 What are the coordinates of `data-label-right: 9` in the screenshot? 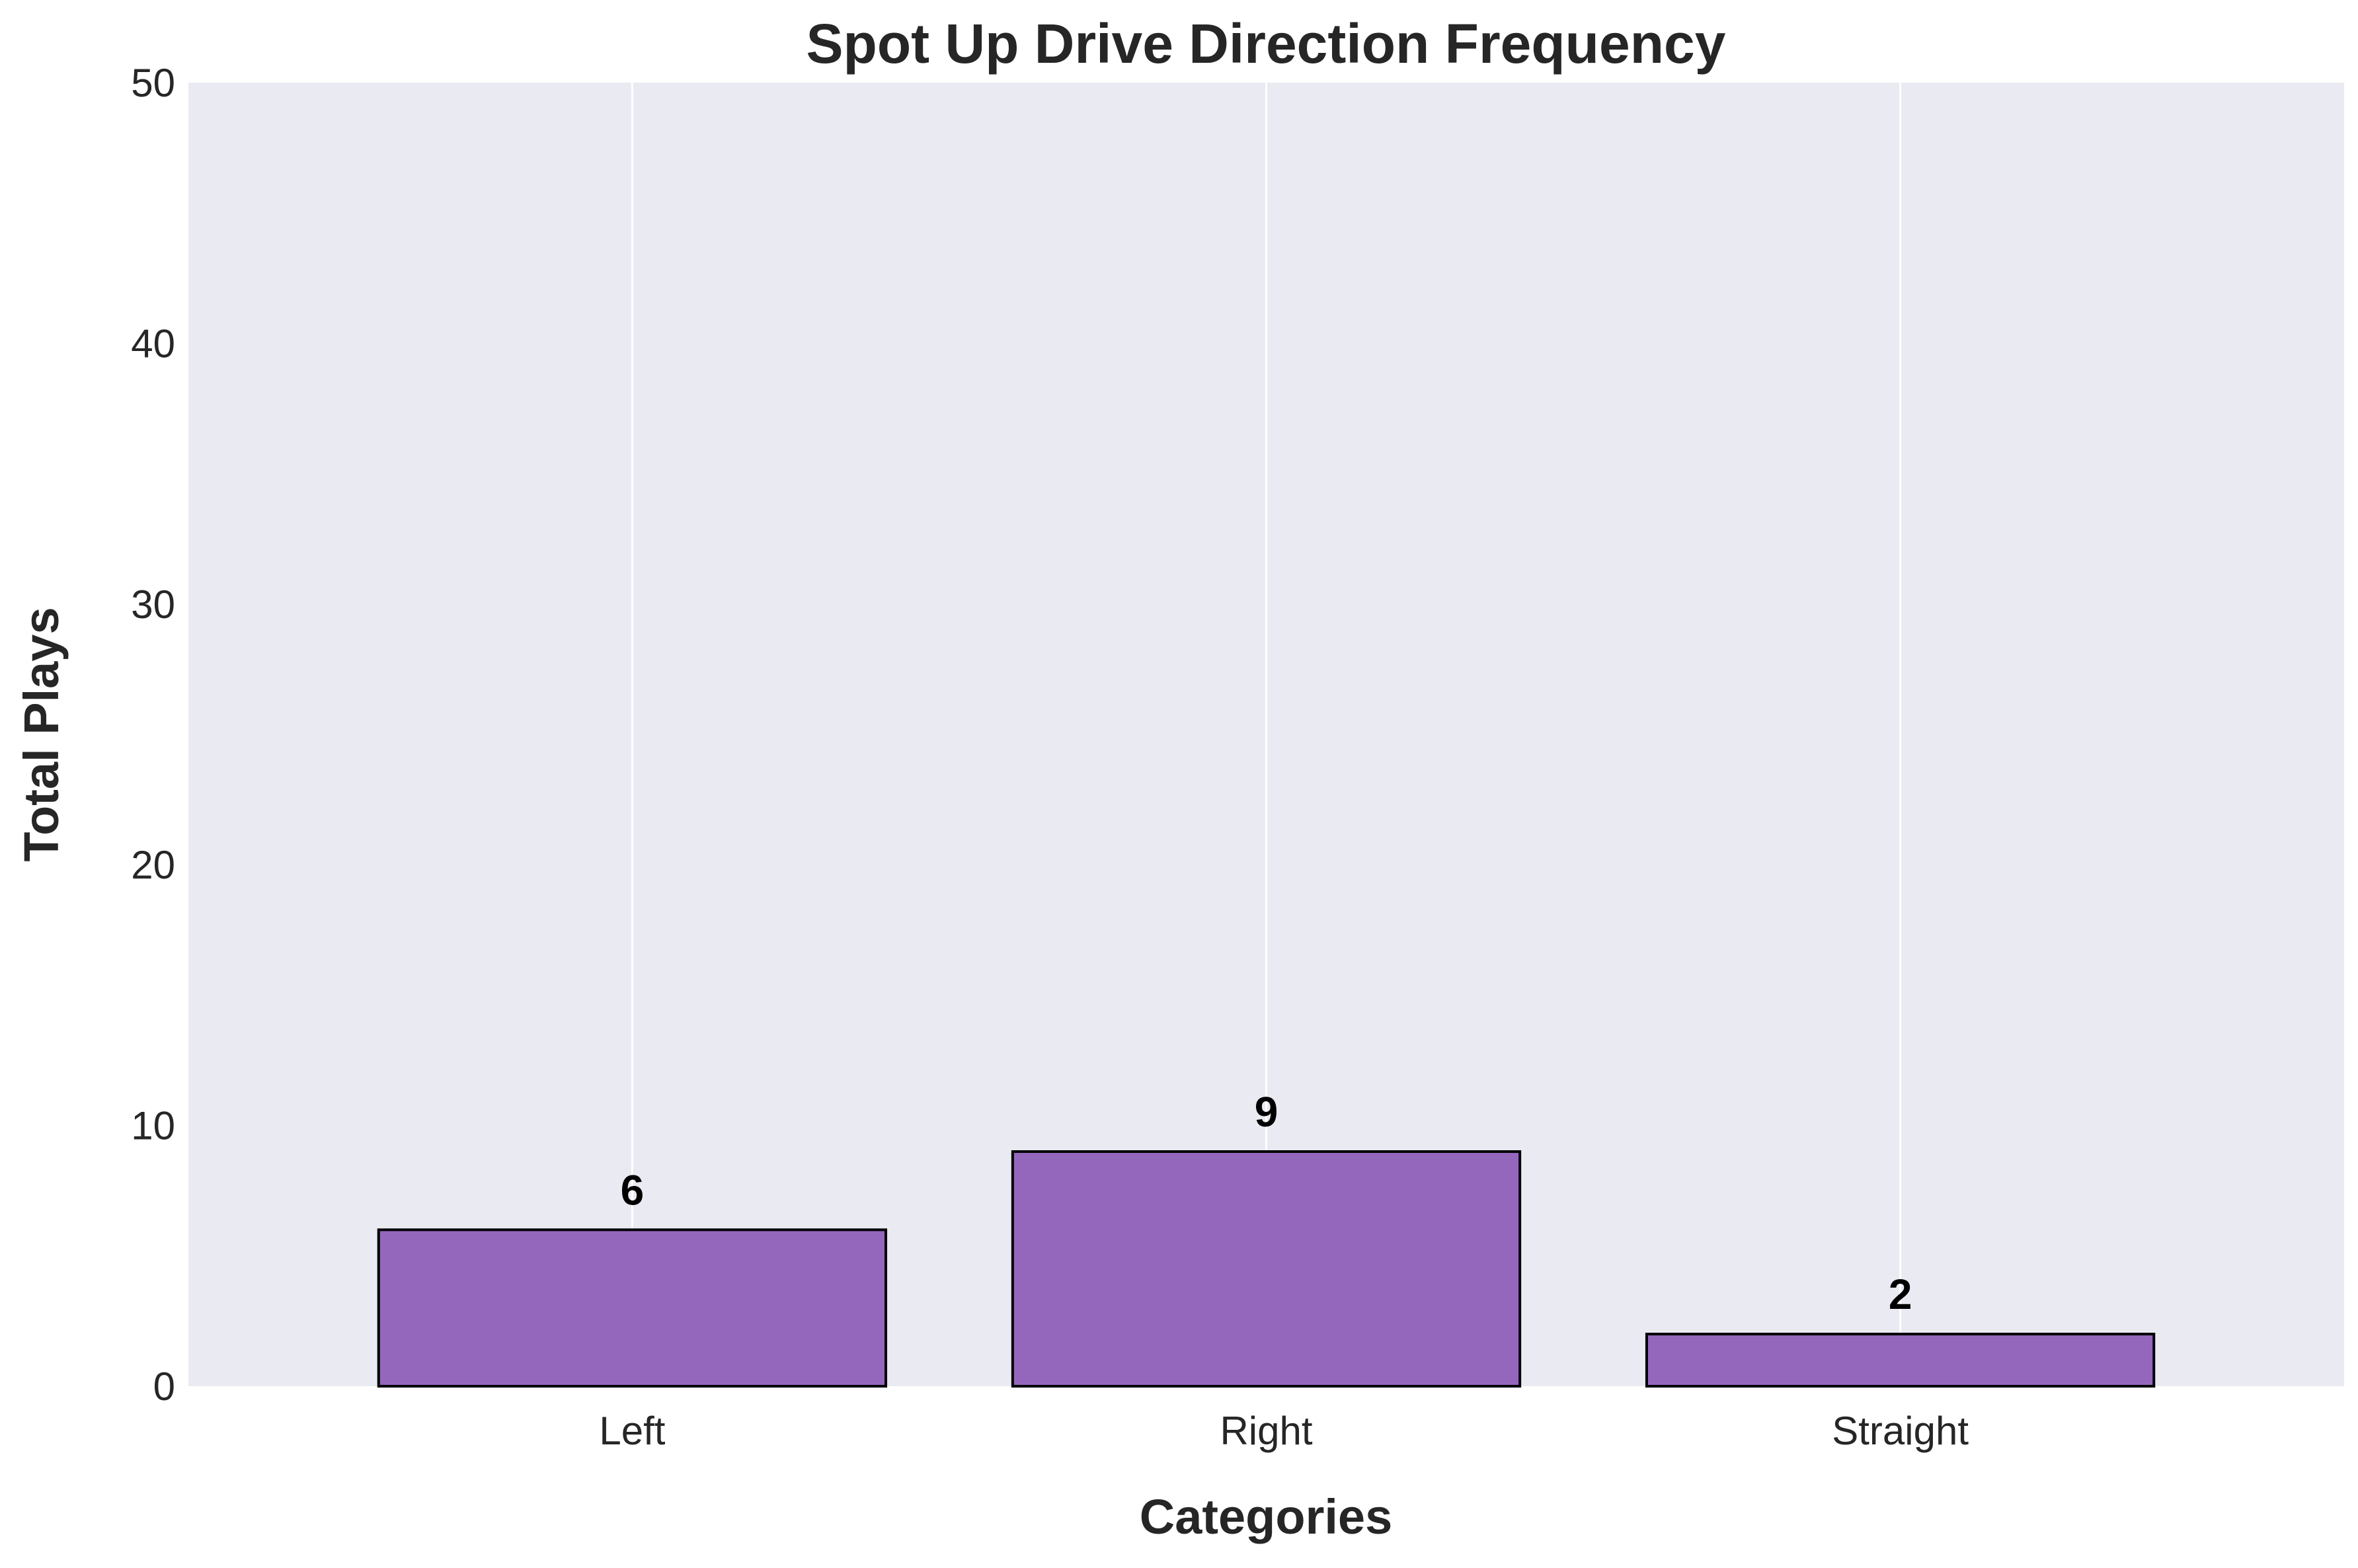 It's located at (1266, 1112).